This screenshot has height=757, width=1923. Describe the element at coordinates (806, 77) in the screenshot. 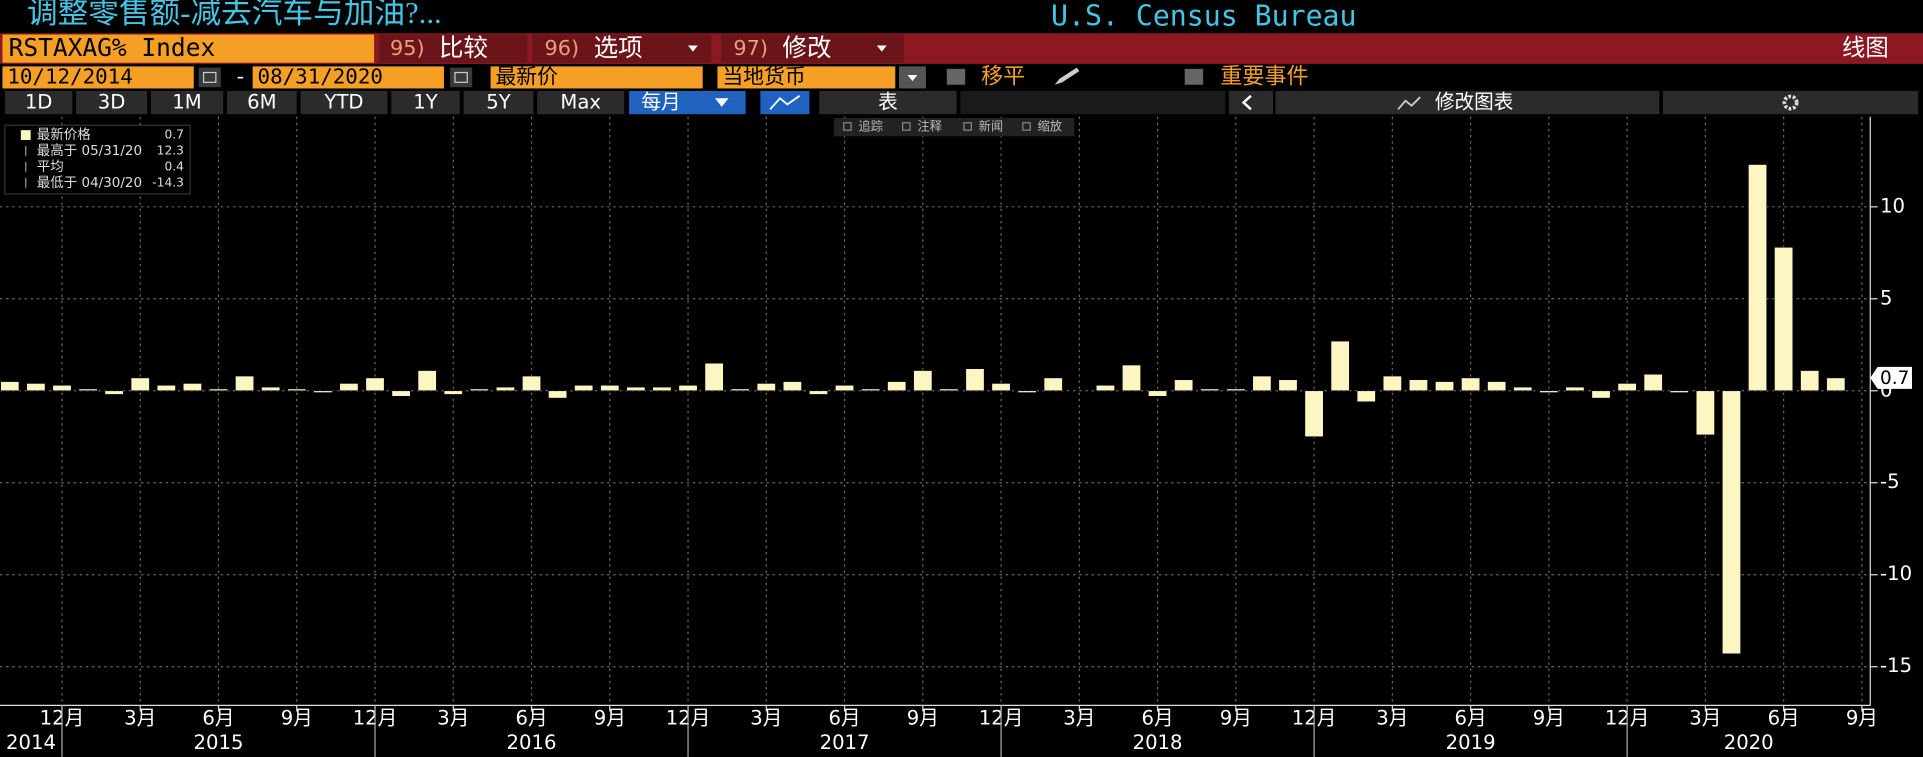

I see `currency-box` at that location.